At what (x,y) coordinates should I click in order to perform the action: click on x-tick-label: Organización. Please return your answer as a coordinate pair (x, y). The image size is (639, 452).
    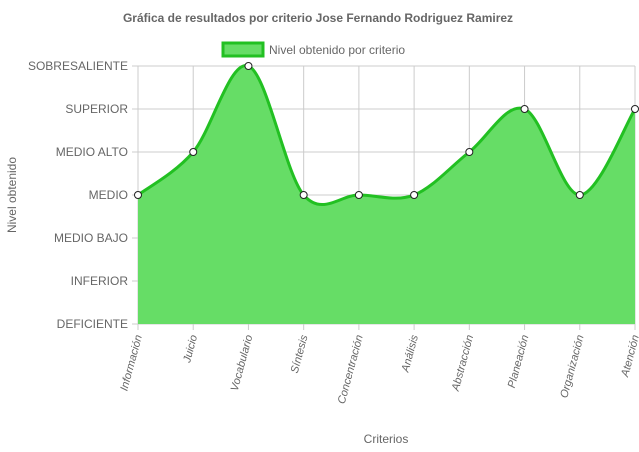
    Looking at the image, I should click on (572, 367).